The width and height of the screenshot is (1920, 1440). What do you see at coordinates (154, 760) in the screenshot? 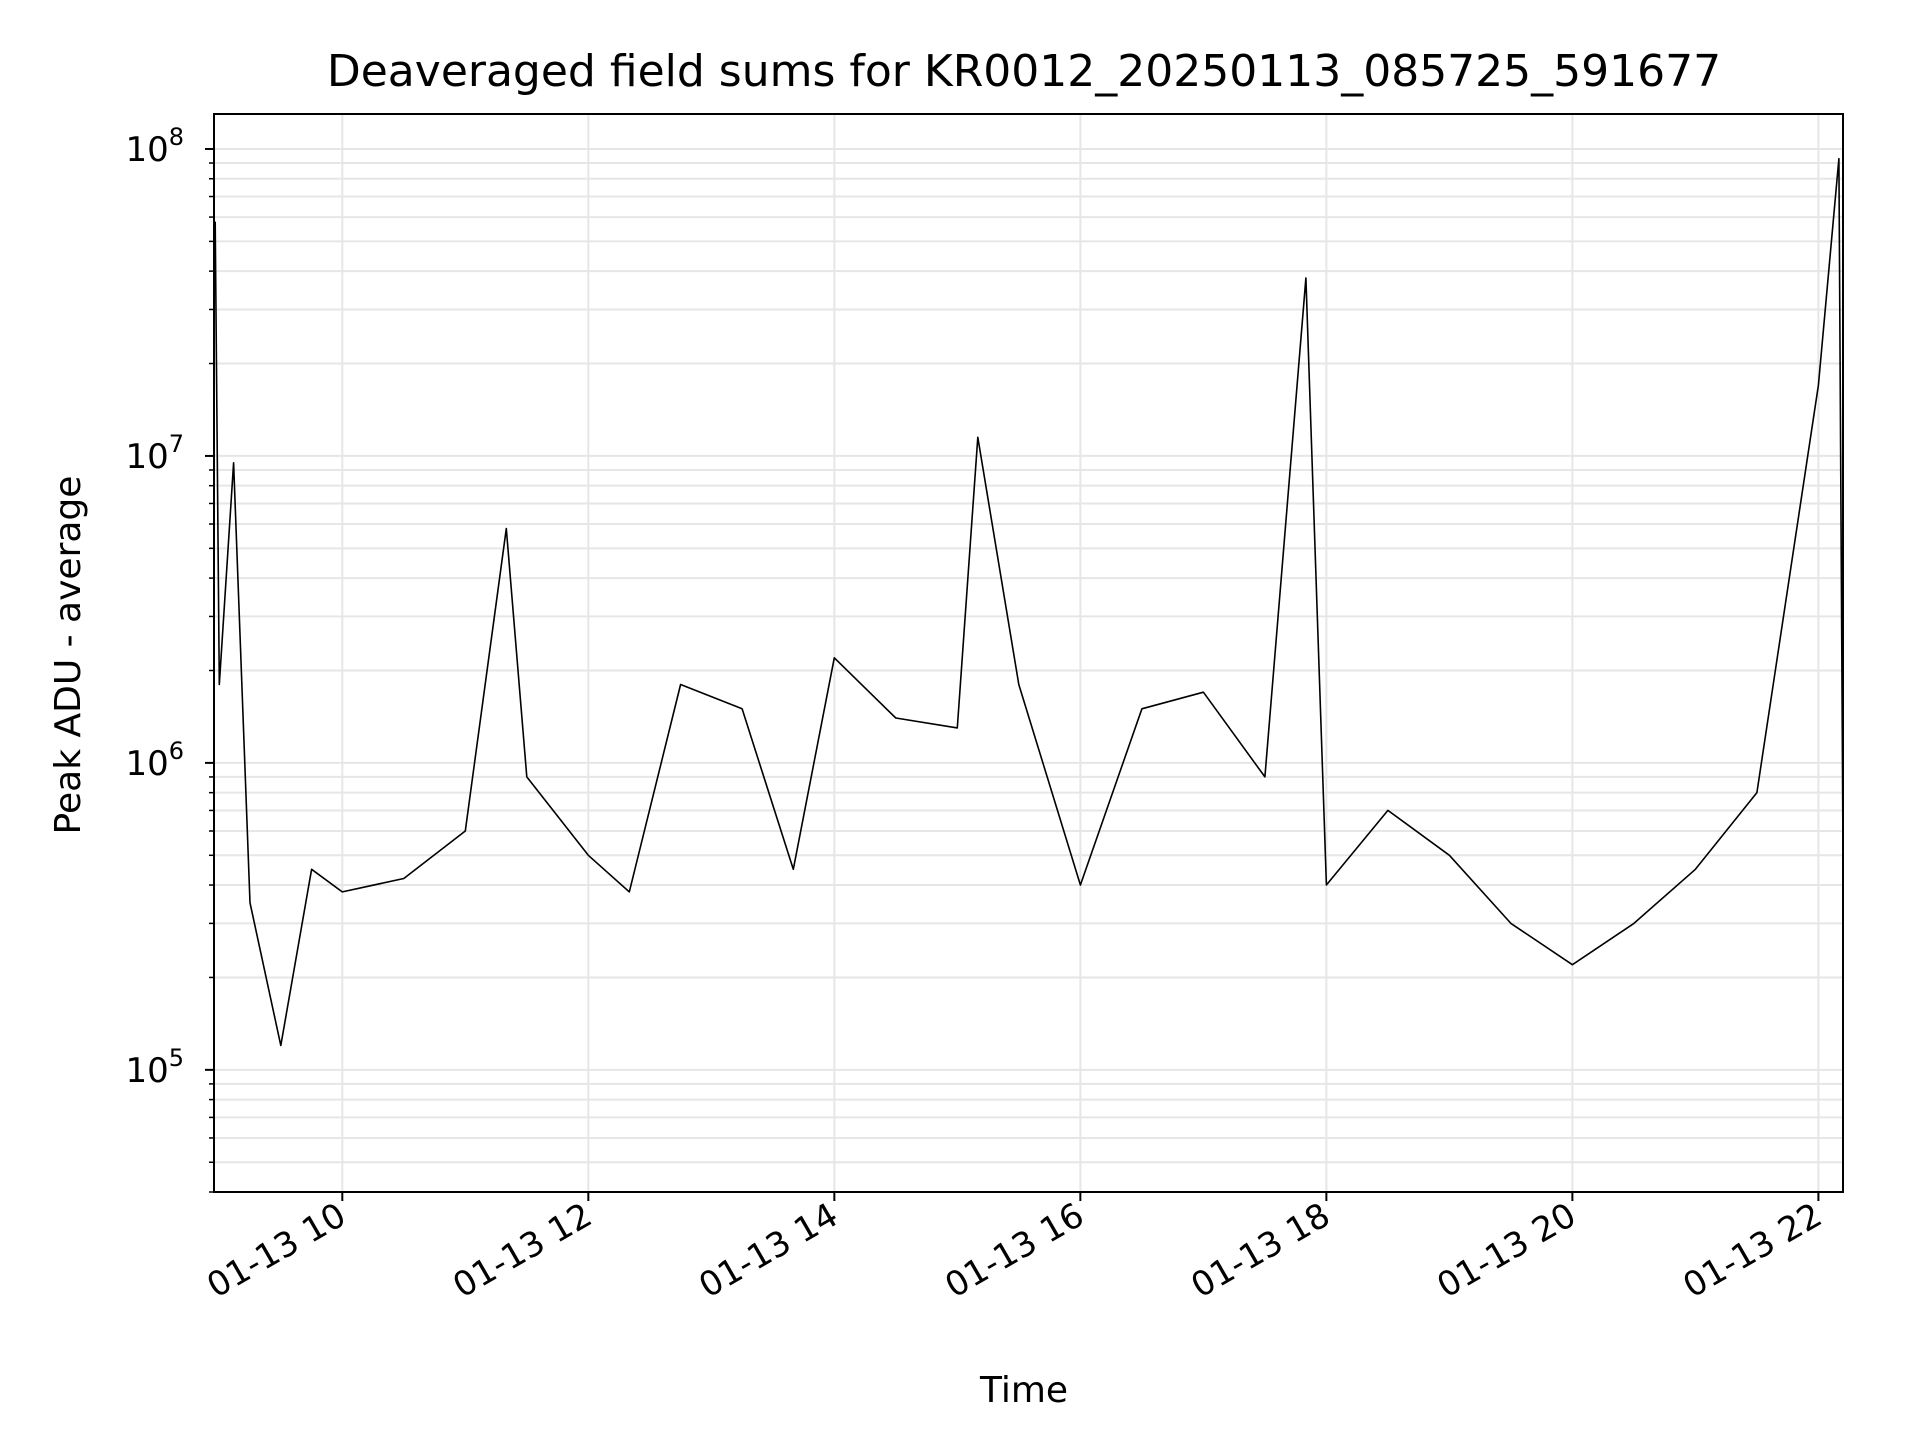
I see `y-tick-label: 10⁶` at bounding box center [154, 760].